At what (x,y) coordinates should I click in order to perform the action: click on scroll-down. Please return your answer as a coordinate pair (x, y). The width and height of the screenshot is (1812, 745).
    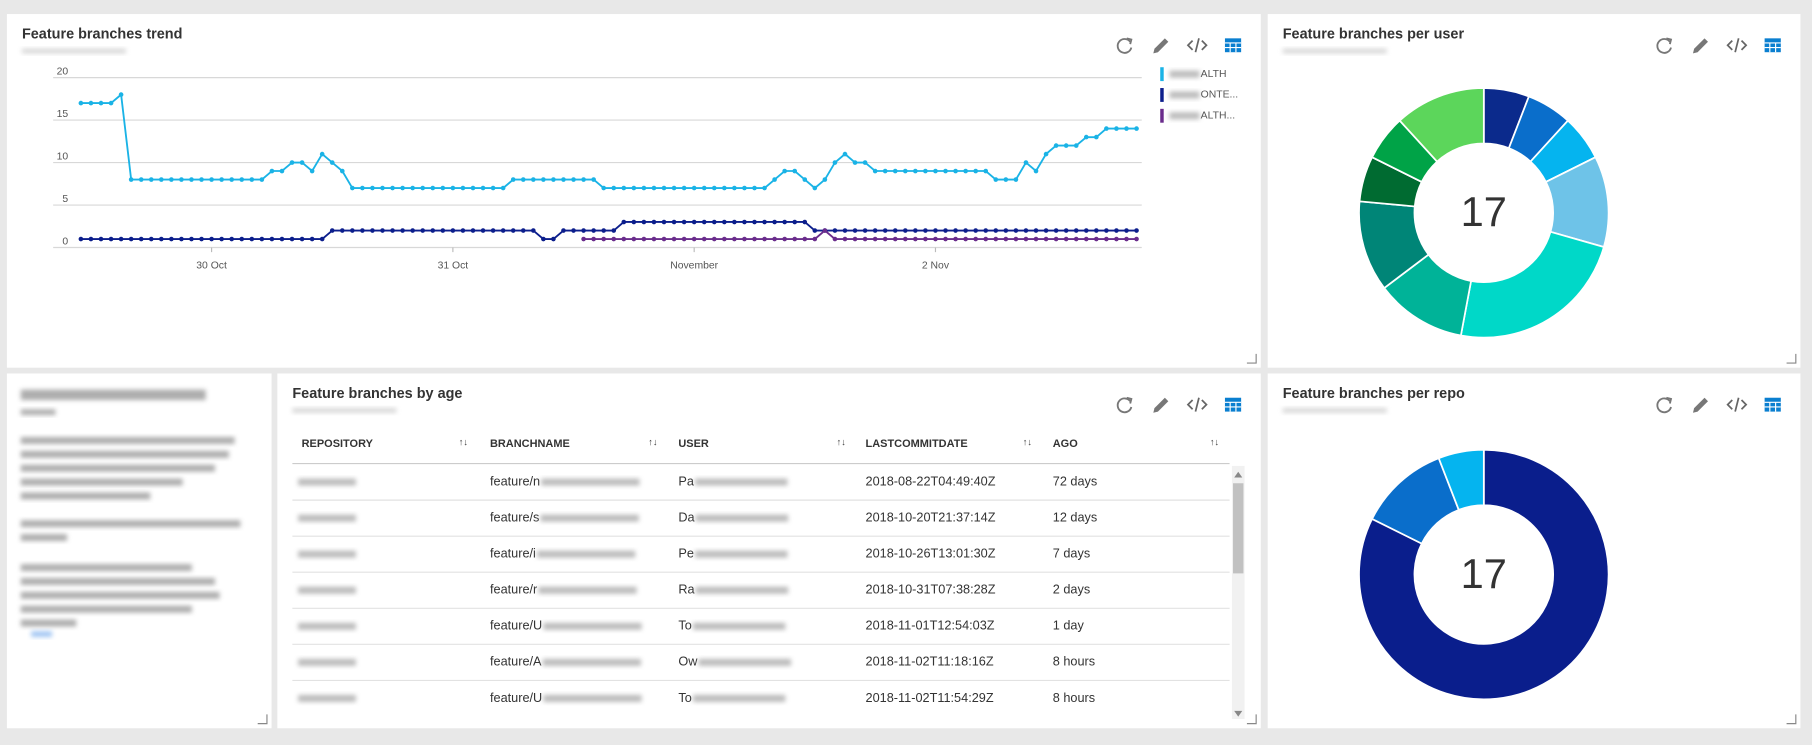
    Looking at the image, I should click on (1238, 713).